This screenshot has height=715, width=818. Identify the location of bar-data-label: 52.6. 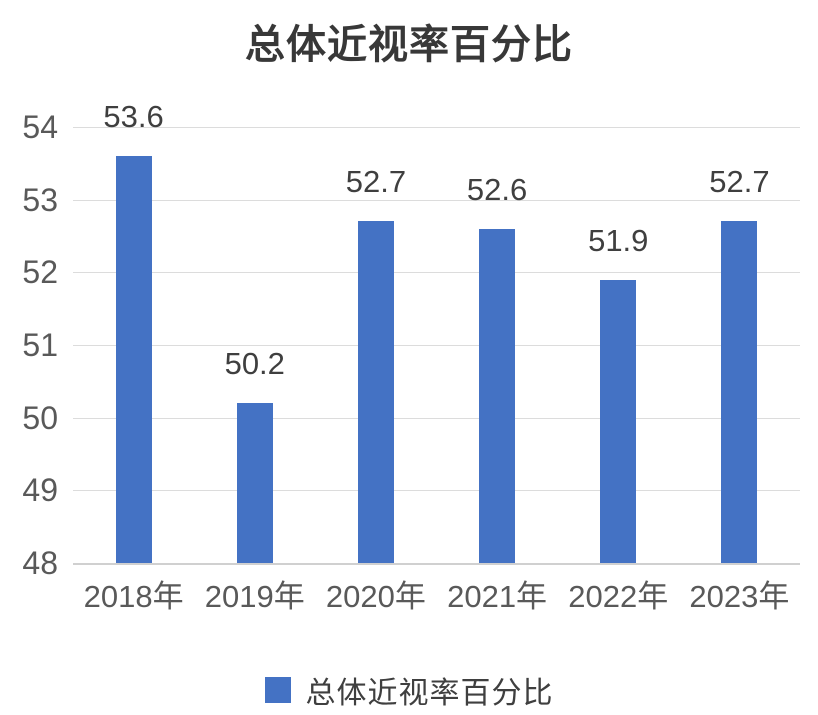
(497, 189).